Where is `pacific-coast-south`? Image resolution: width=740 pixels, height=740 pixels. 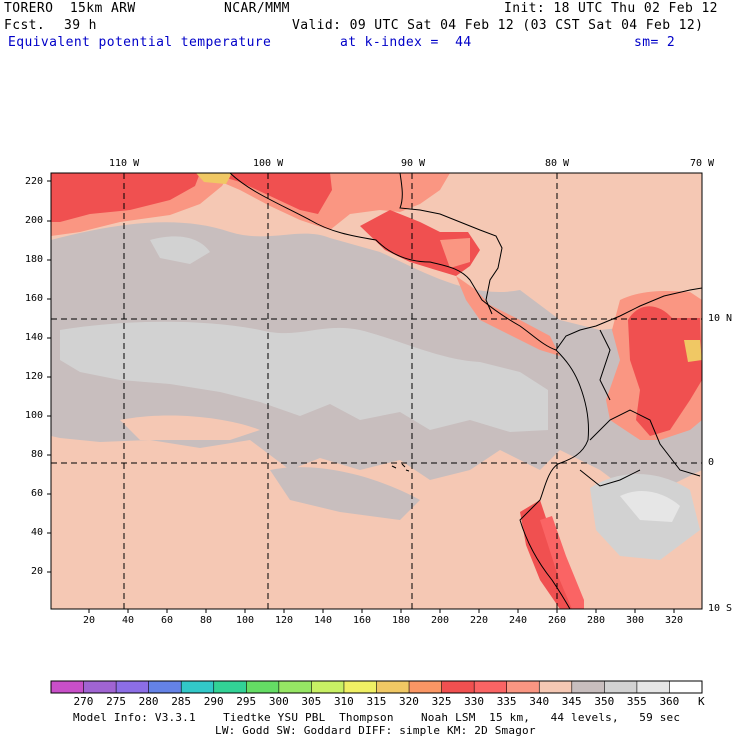
pacific-coast-south is located at coordinates (554, 479).